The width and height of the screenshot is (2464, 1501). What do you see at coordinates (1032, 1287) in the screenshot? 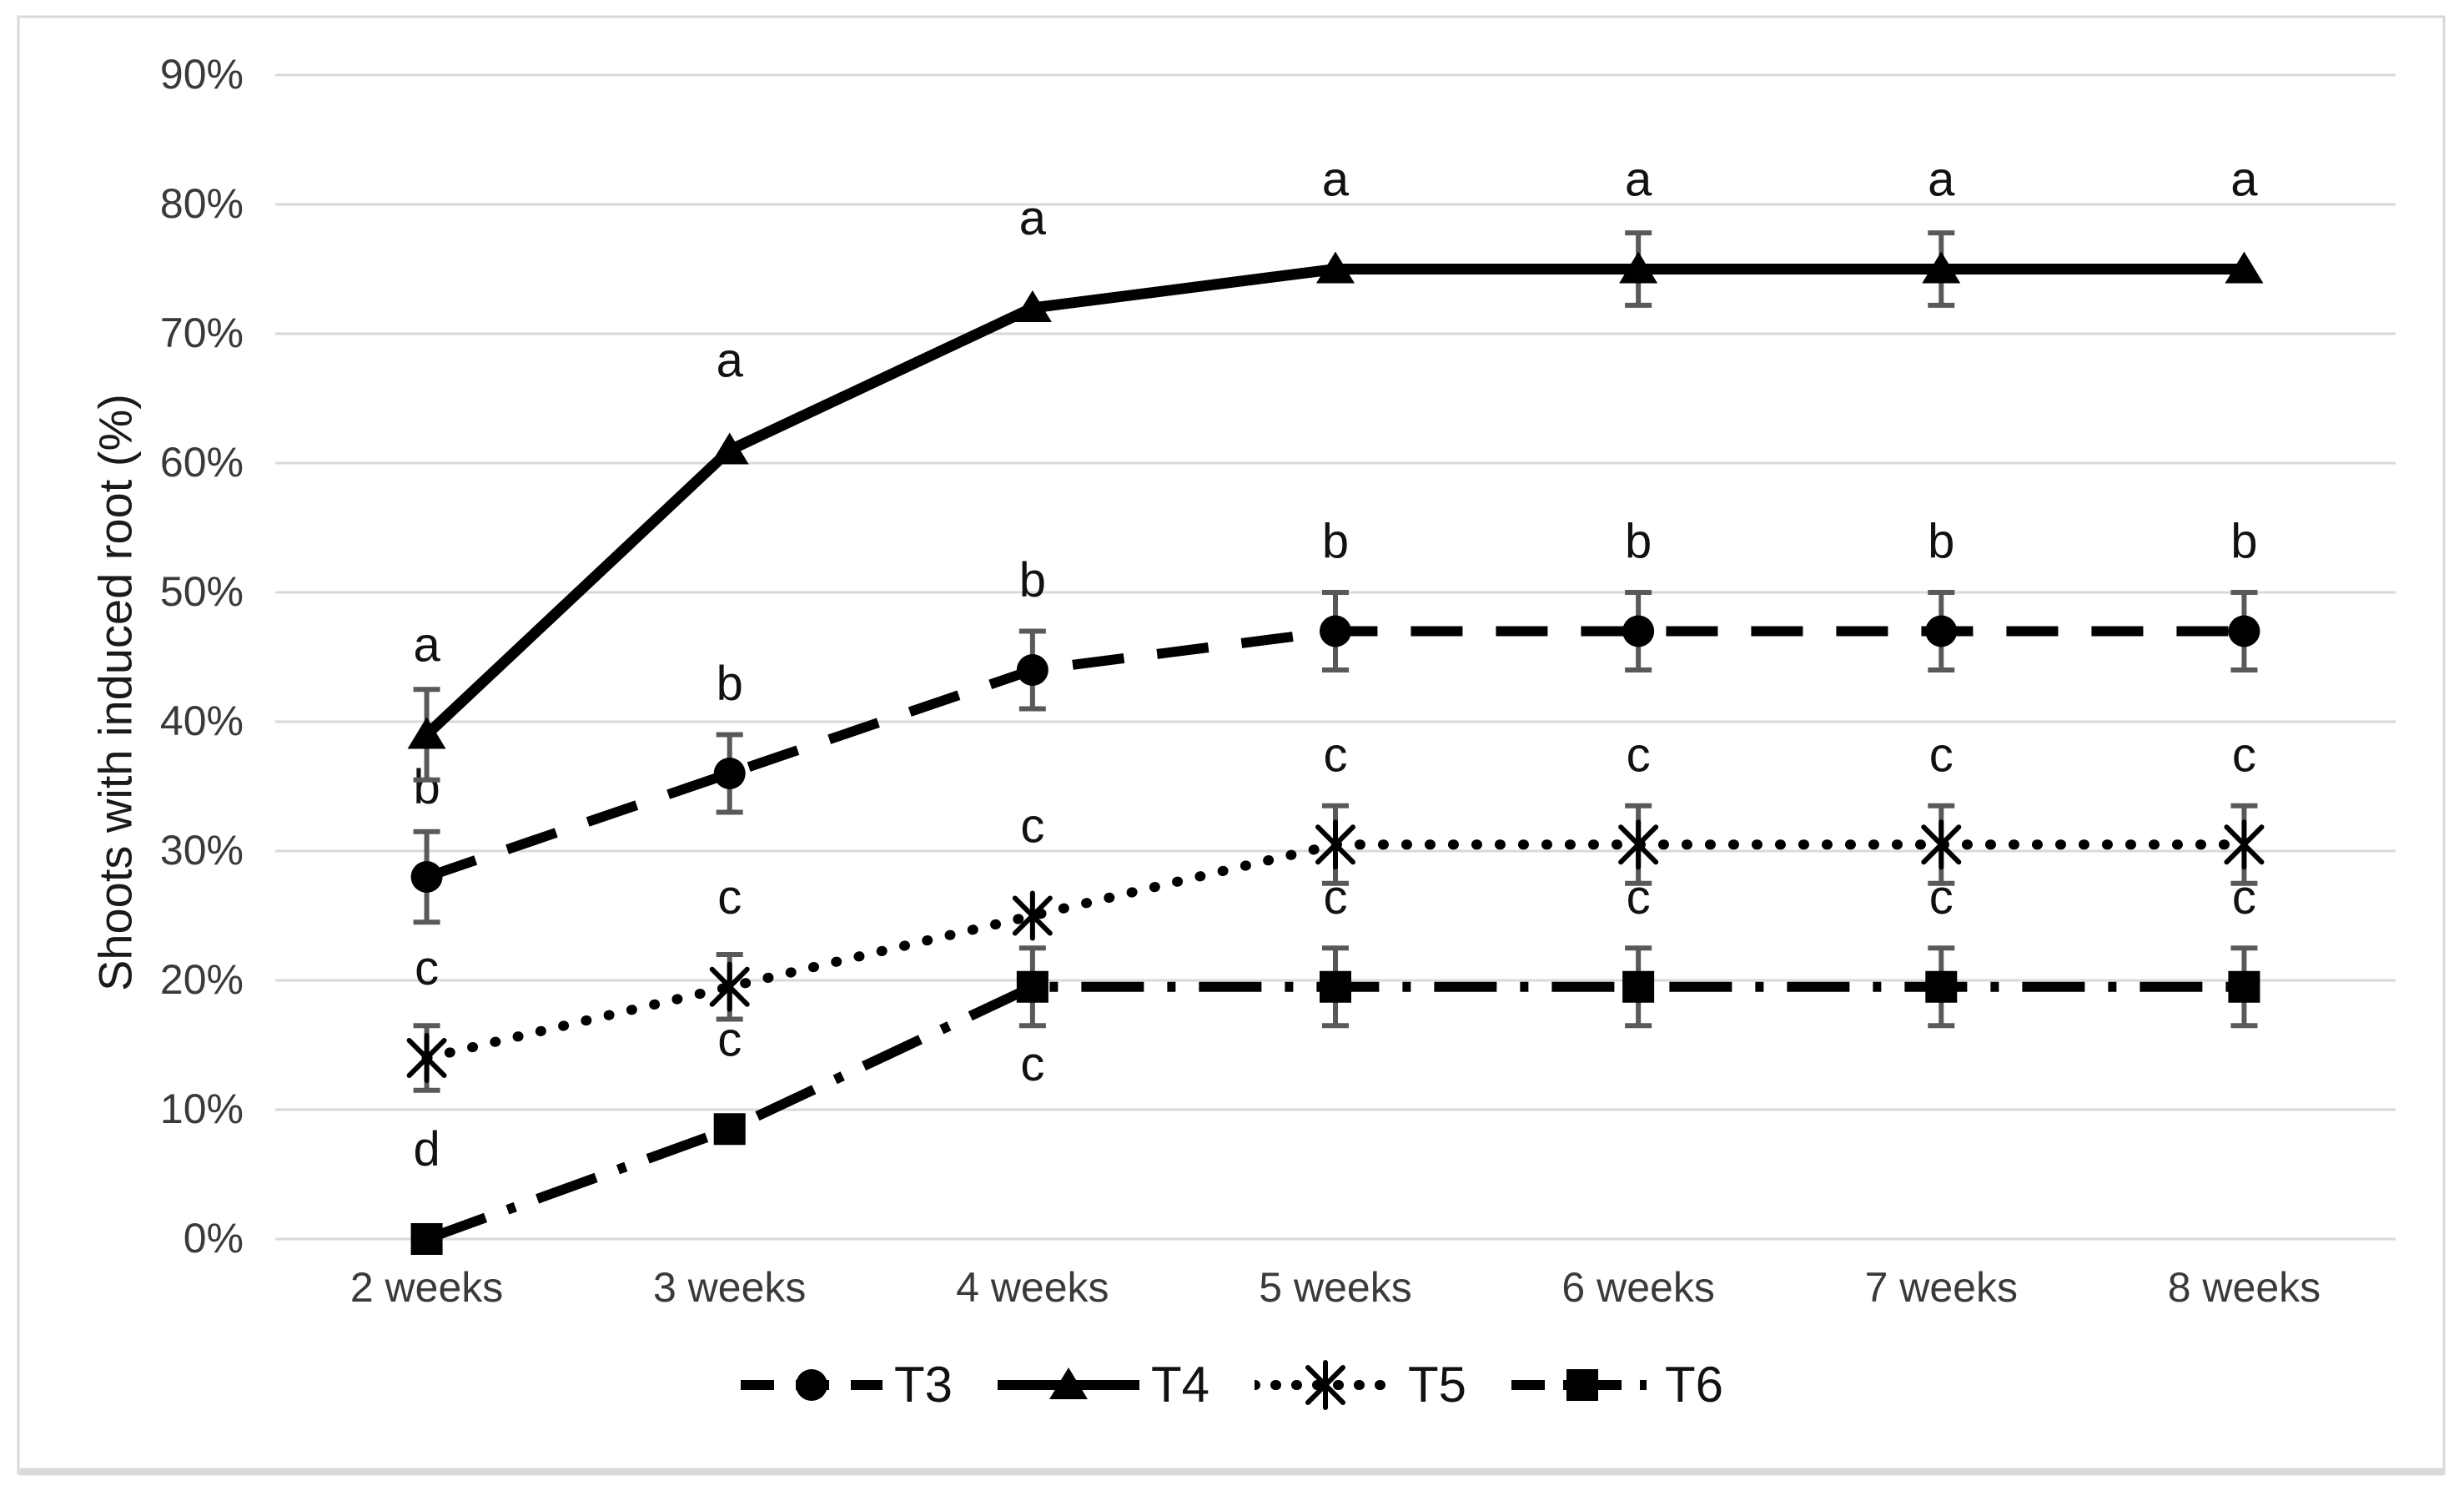
I see `svg-text: 4 weeks` at bounding box center [1032, 1287].